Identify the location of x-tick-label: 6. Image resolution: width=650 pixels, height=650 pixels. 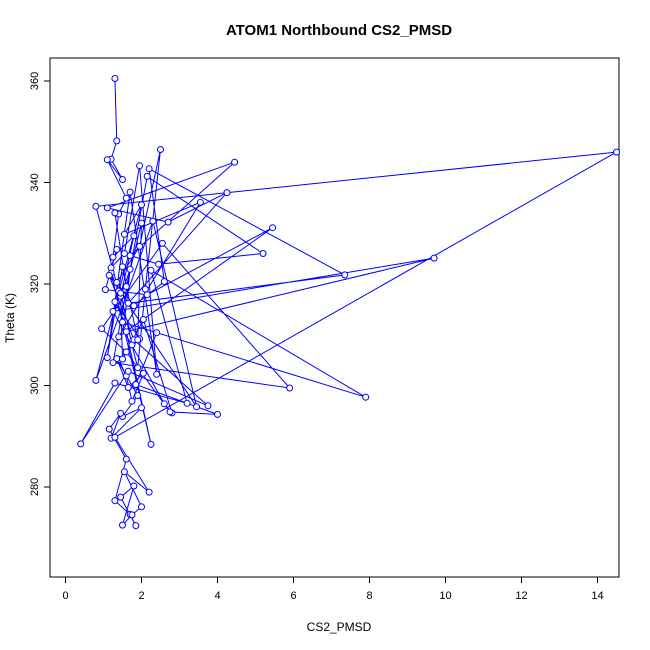
(293, 596).